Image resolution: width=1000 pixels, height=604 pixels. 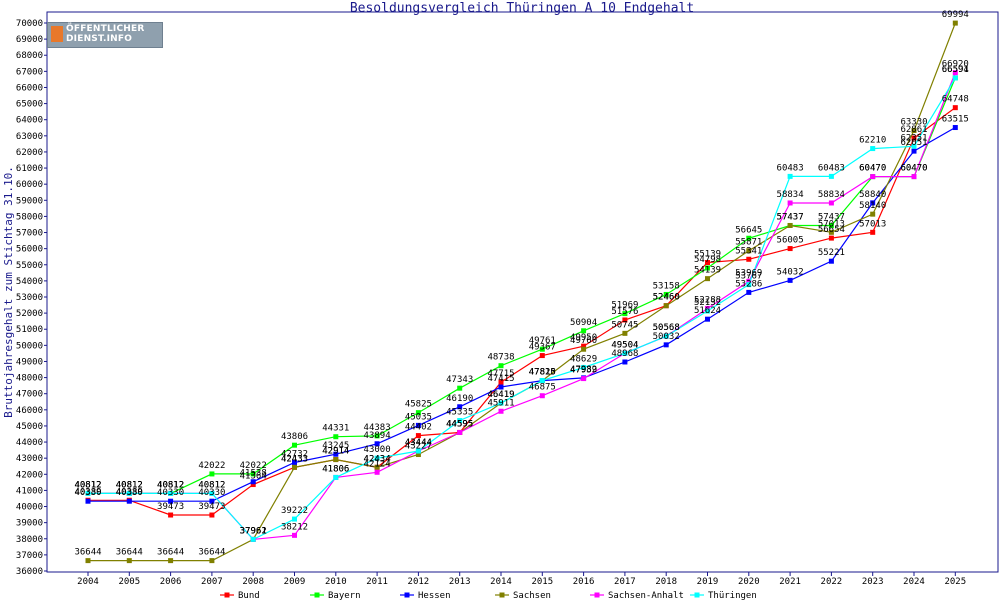 What do you see at coordinates (708, 582) in the screenshot?
I see `x-tick-label: 2019` at bounding box center [708, 582].